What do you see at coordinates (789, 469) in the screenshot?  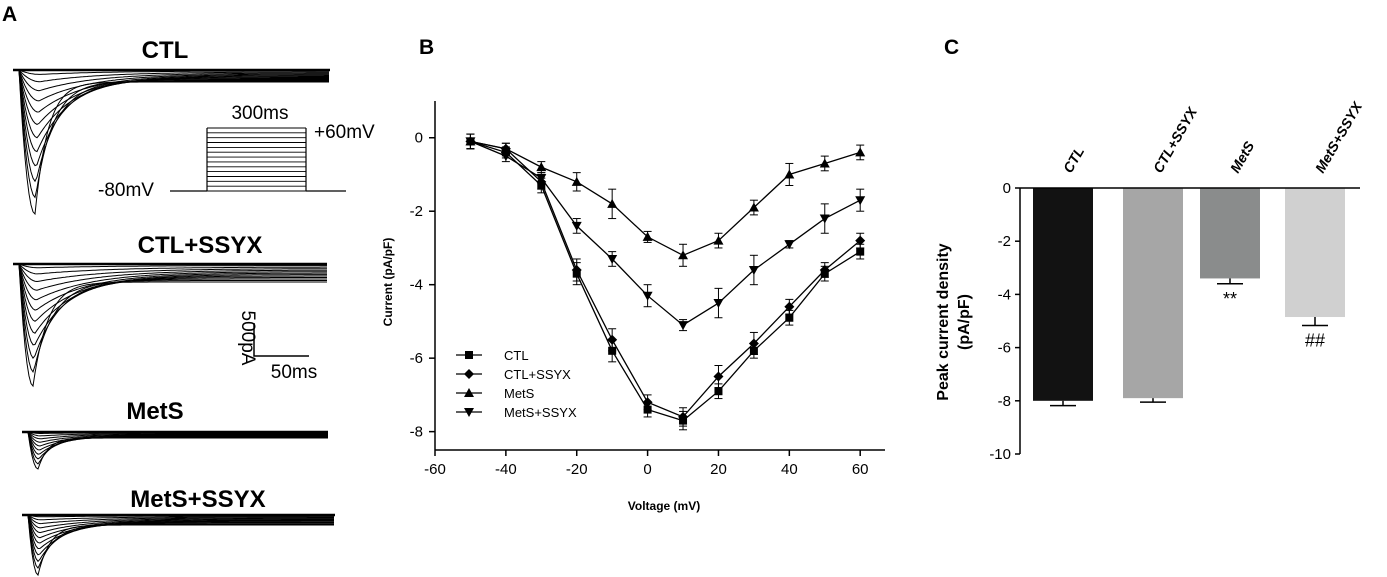 I see `x-tick-label: 40` at bounding box center [789, 469].